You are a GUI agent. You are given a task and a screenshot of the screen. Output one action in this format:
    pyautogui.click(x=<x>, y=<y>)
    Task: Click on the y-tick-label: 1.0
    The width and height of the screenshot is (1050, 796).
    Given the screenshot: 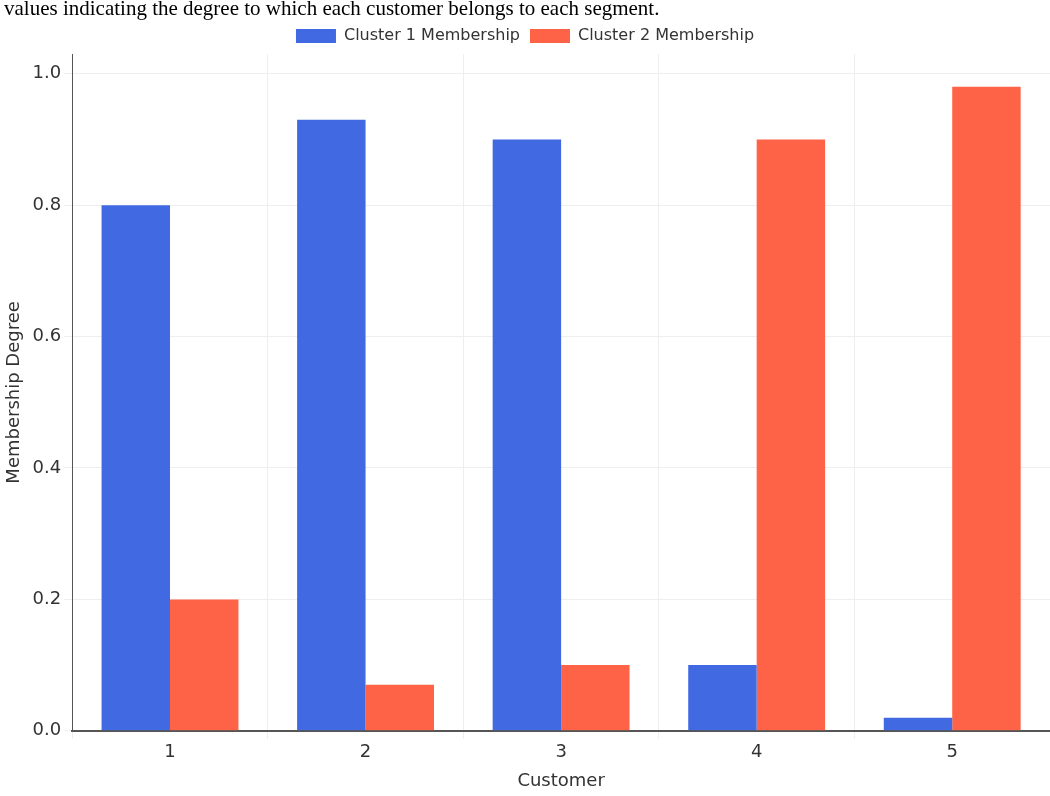 What is the action you would take?
    pyautogui.click(x=47, y=72)
    